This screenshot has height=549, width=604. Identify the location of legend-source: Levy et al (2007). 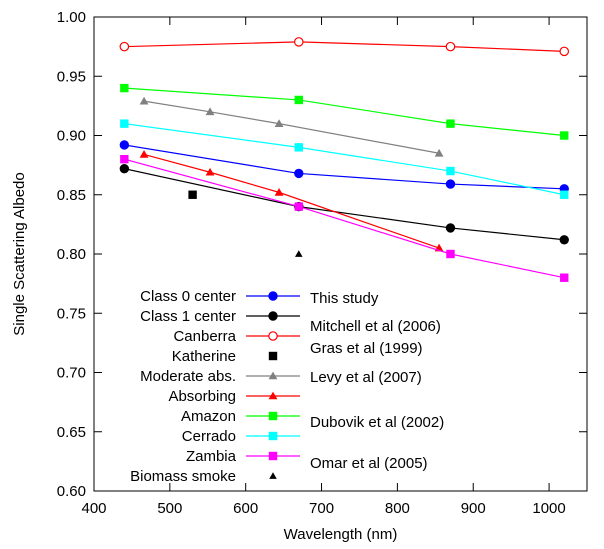
(366, 377).